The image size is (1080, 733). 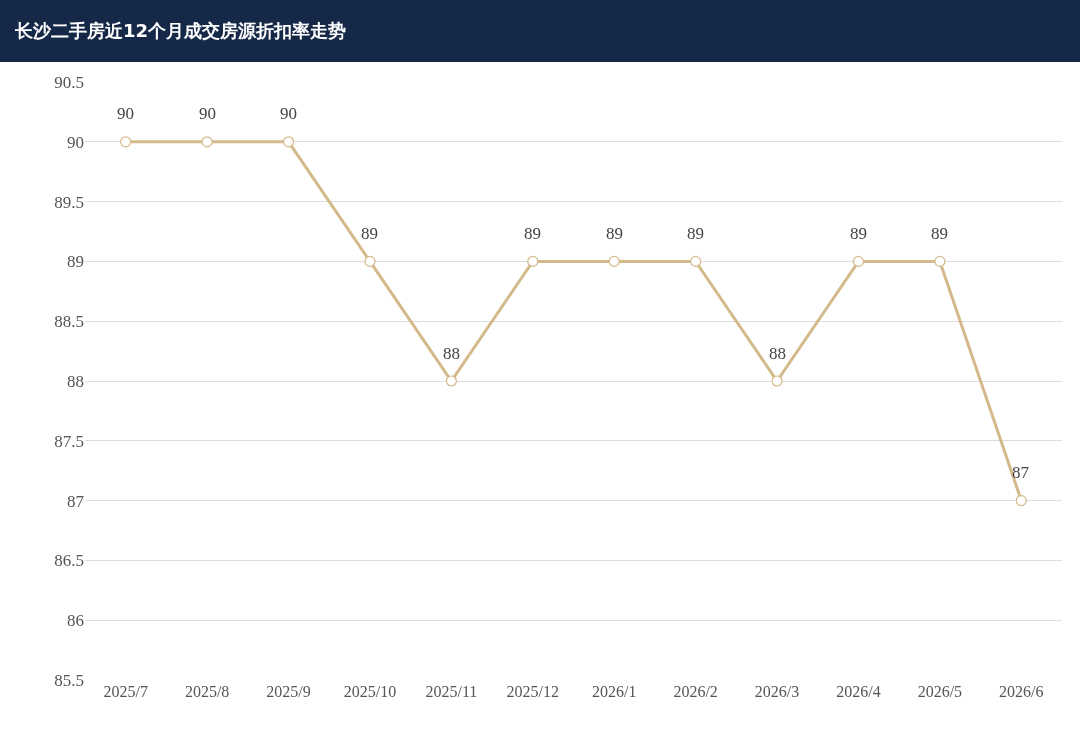 What do you see at coordinates (69, 82) in the screenshot?
I see `y-tick-label: 90.5` at bounding box center [69, 82].